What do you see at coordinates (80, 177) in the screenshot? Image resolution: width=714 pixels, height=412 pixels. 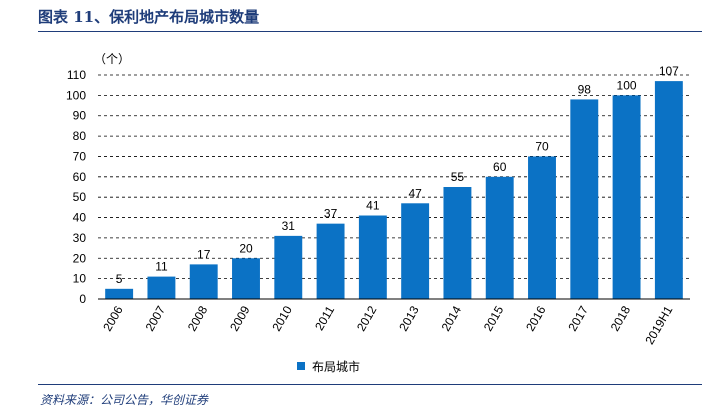 I see `y-tick-label: 60` at bounding box center [80, 177].